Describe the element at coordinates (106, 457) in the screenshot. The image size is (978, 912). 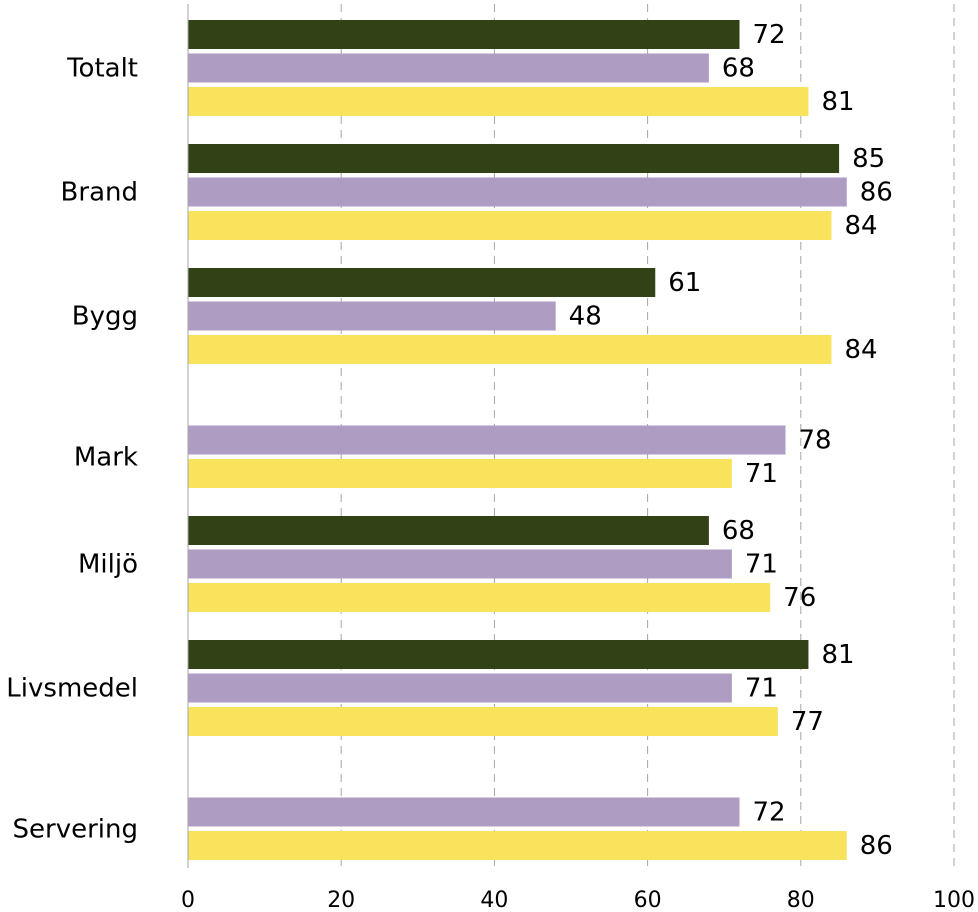
I see `category-label: Mark` at that location.